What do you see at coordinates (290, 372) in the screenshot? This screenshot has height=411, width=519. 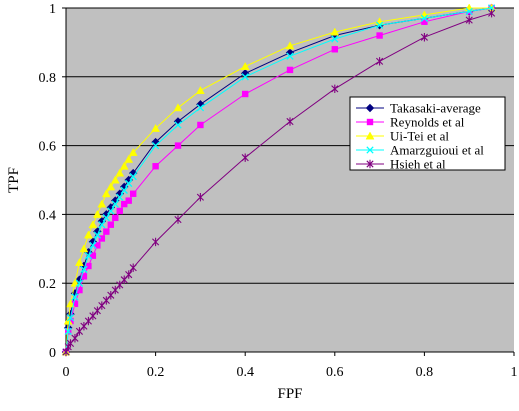 I see `x-tick-labels: 0 0.2 0.4 0.6 0.8 1` at bounding box center [290, 372].